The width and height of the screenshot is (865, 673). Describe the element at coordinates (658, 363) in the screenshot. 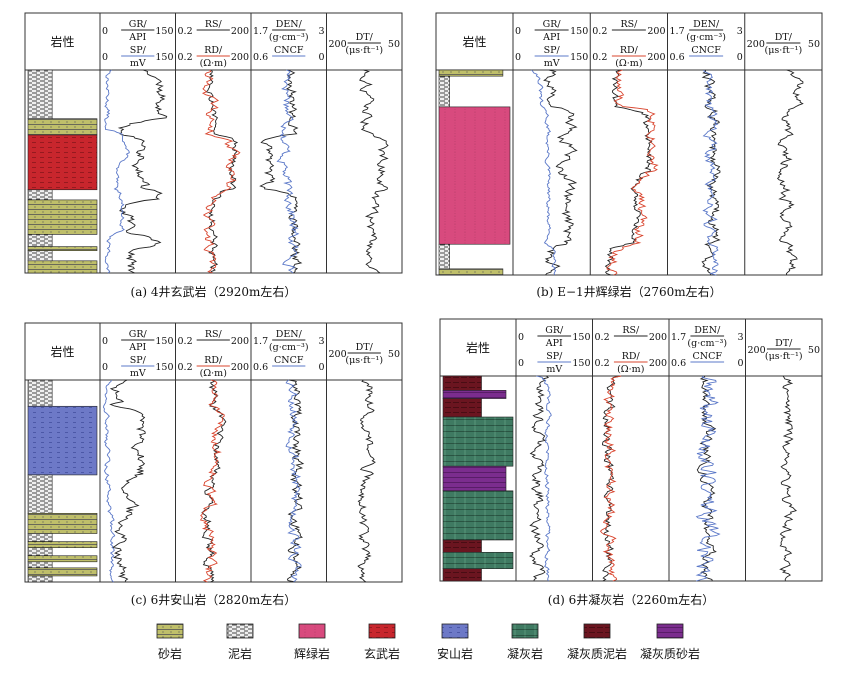

I see `rd-max: 200` at that location.